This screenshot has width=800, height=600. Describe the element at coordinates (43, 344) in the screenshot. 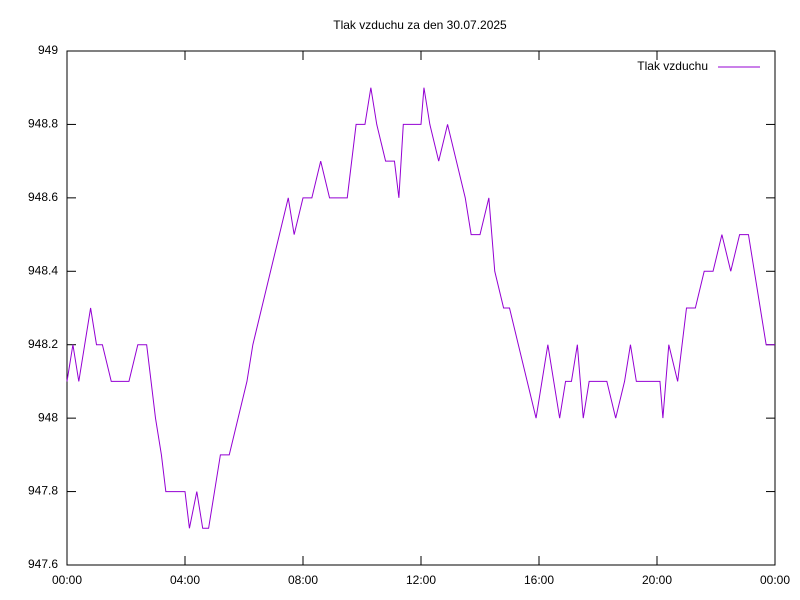

I see `y-tick-label: 948.2` at that location.